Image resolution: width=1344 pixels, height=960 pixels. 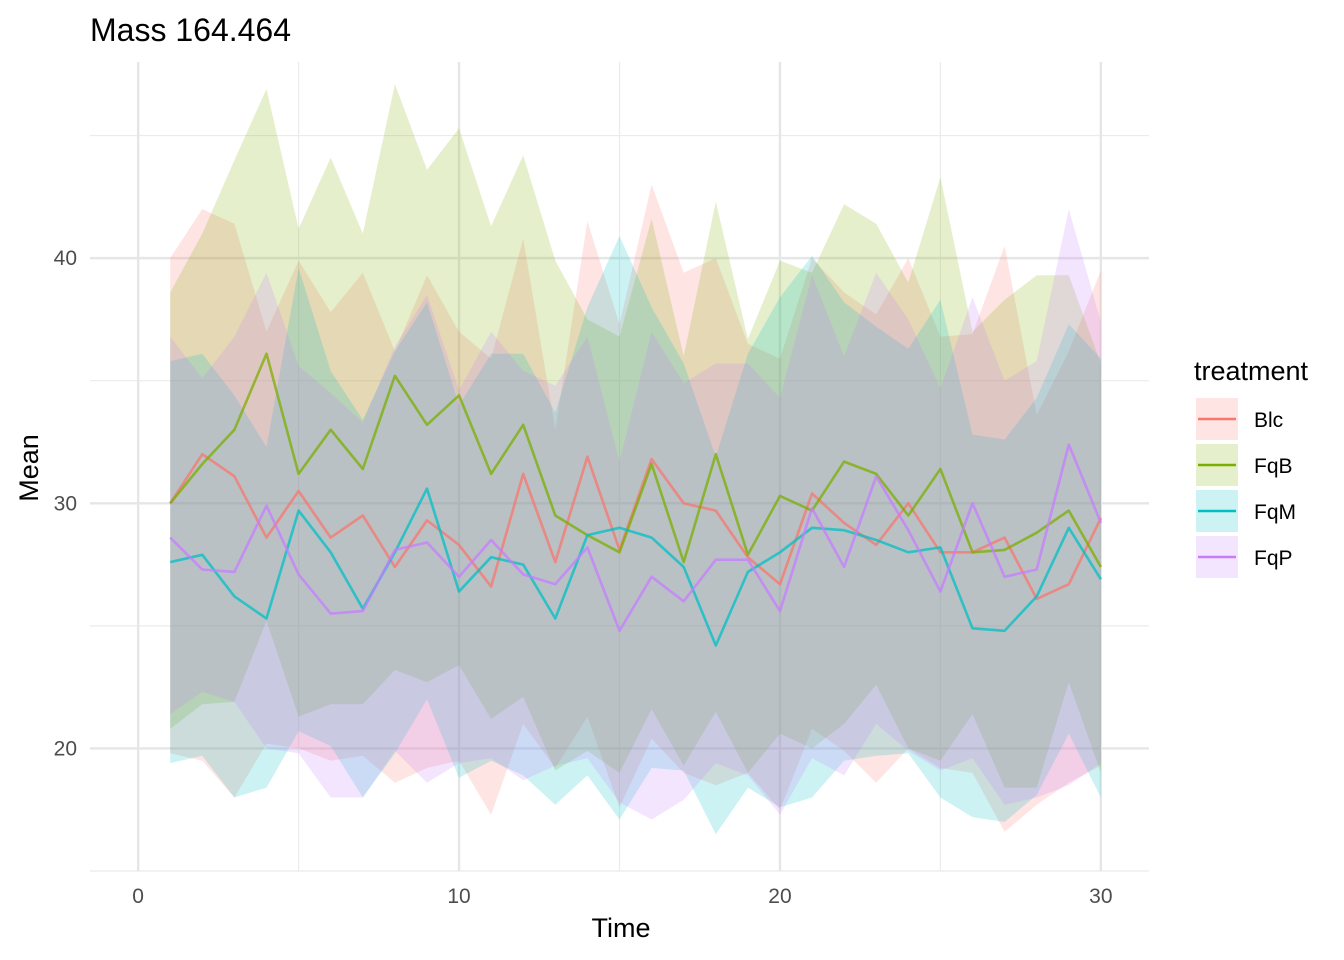 What do you see at coordinates (1239, 419) in the screenshot?
I see `legend-item-blc: Blc` at bounding box center [1239, 419].